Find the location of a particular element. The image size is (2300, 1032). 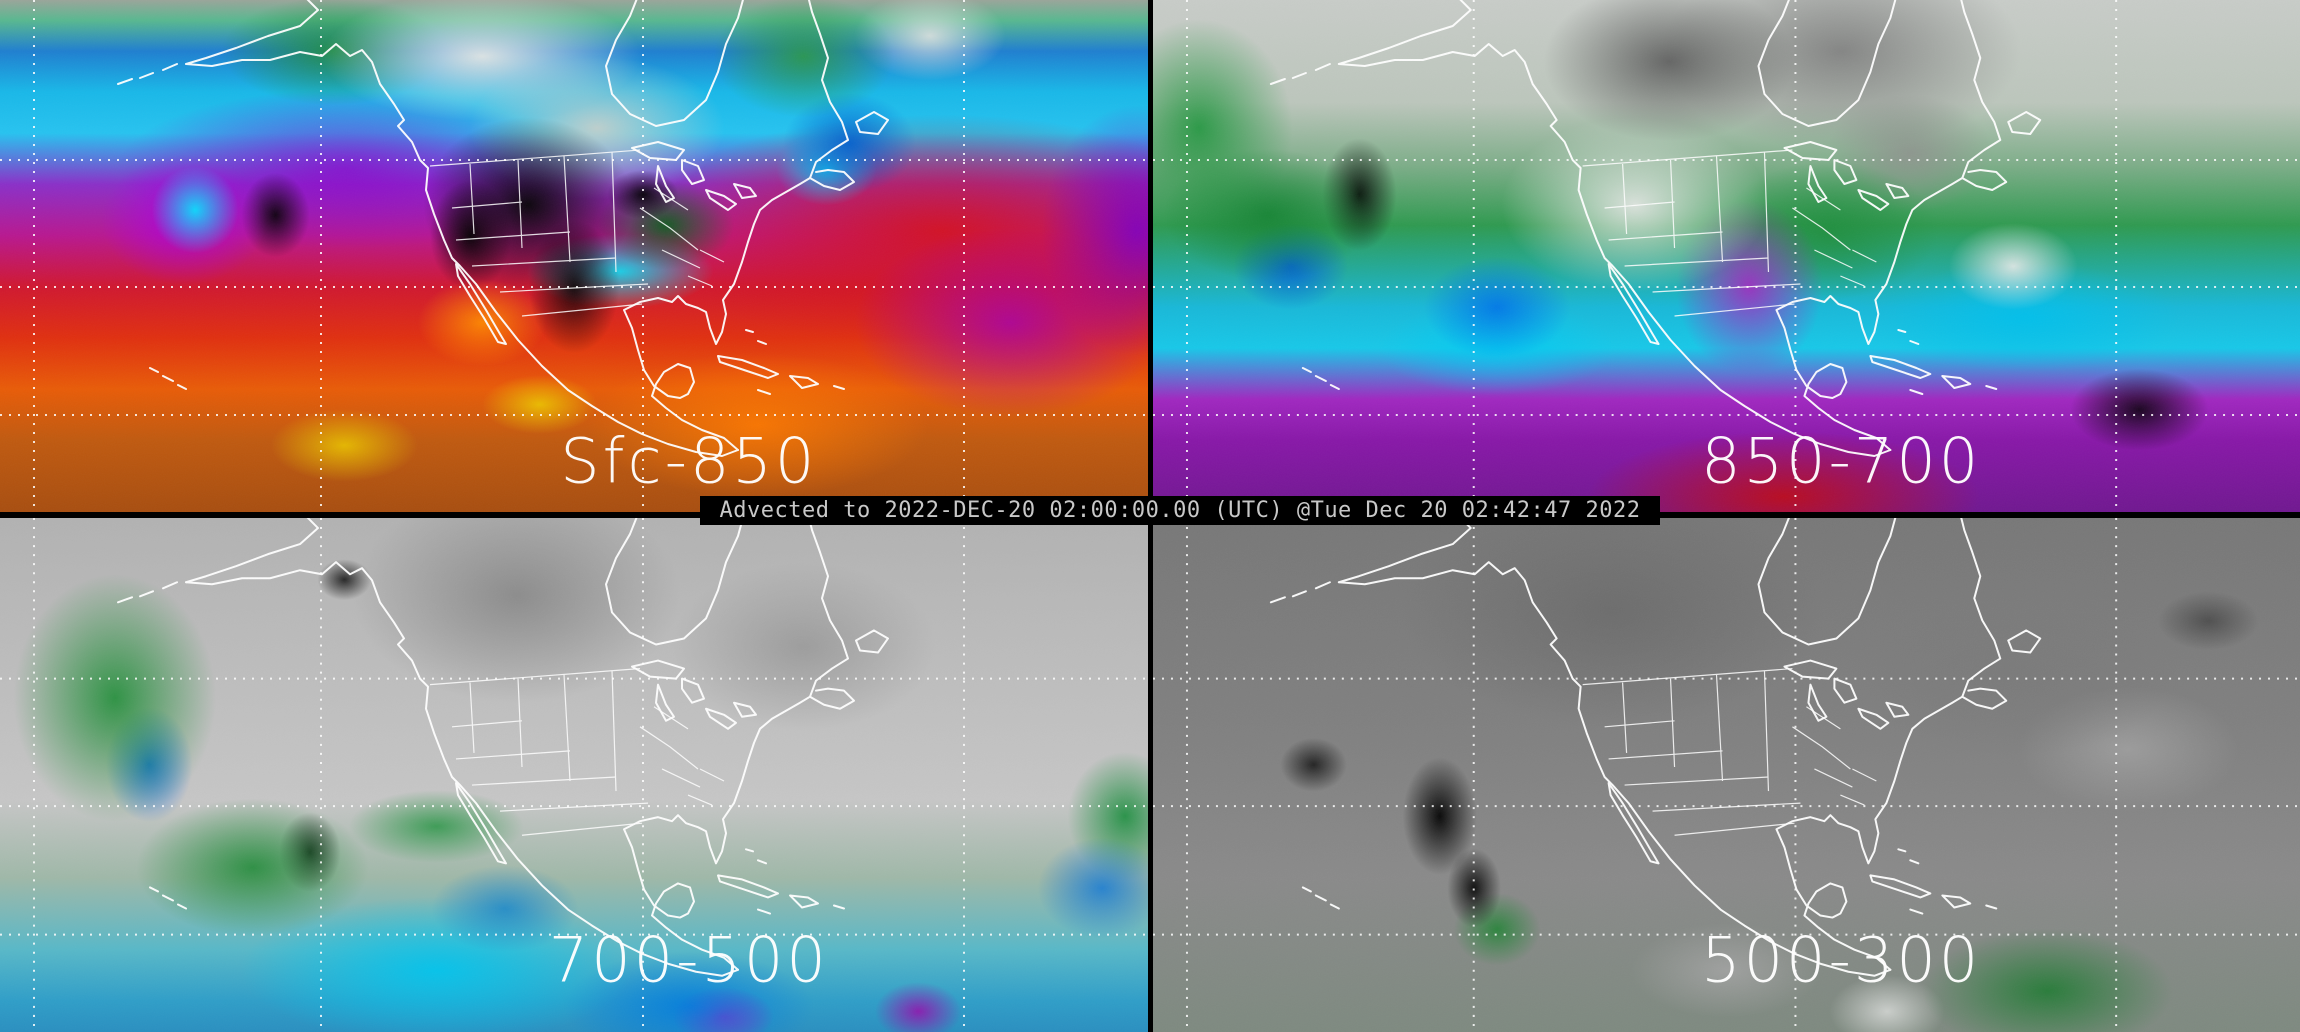

panel-label-500-300: 500-300 is located at coordinates (1841, 960).